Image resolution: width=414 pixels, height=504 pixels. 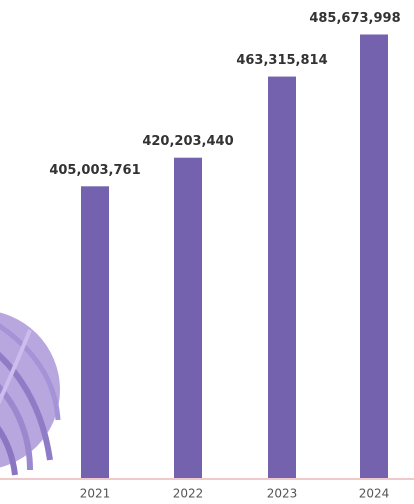 I want to click on value-label: 463,315,814, so click(x=281, y=60).